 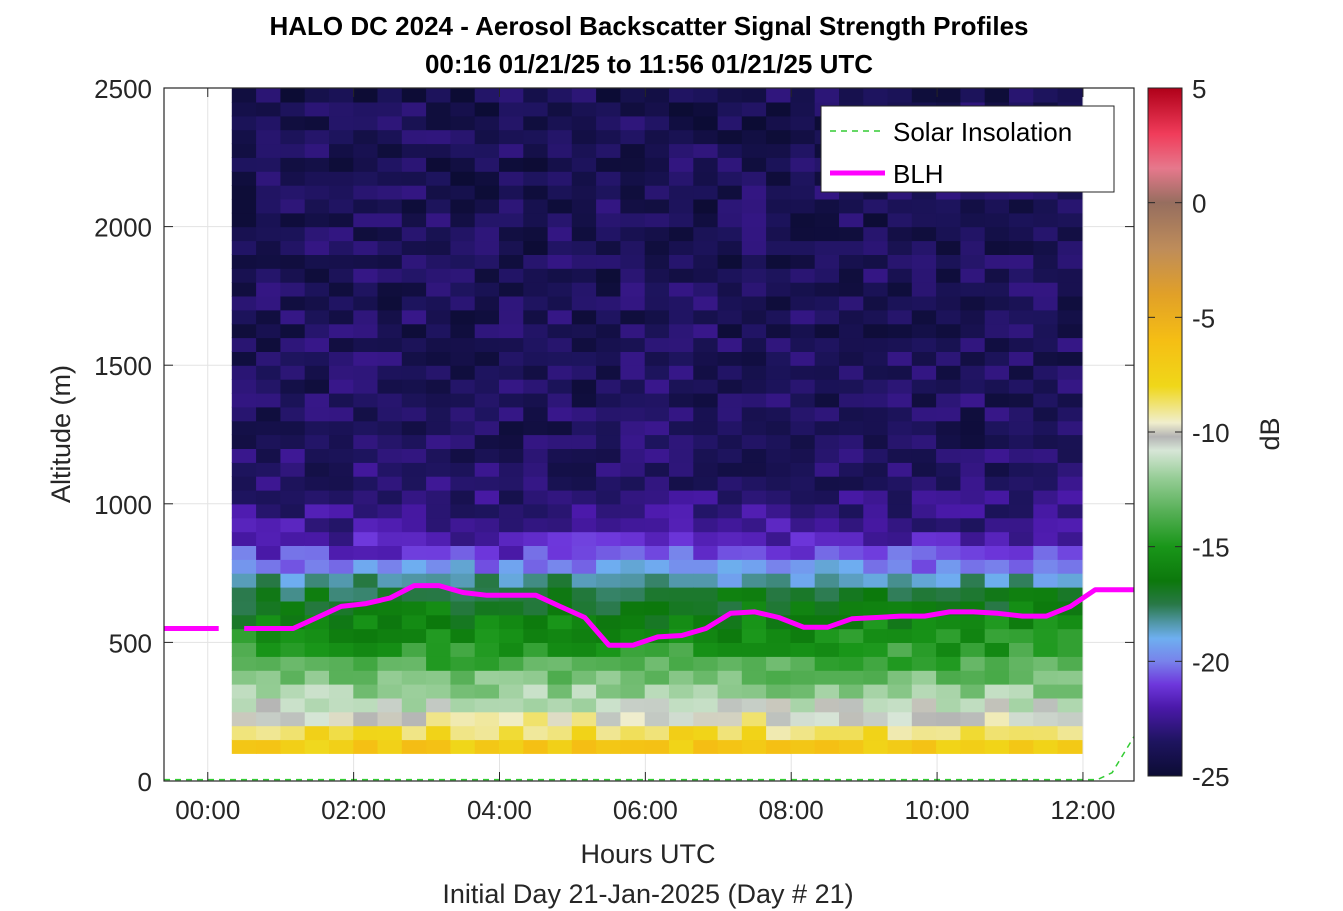 I want to click on colorbar-tick-label: -10, so click(x=1211, y=433).